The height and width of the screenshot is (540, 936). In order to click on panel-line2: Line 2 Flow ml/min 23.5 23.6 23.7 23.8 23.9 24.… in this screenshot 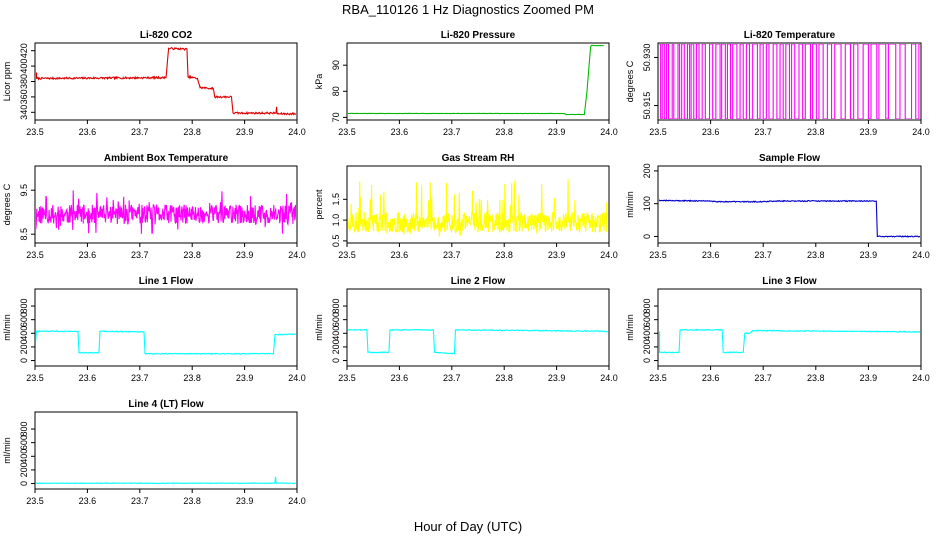, I will do `click(466, 329)`.